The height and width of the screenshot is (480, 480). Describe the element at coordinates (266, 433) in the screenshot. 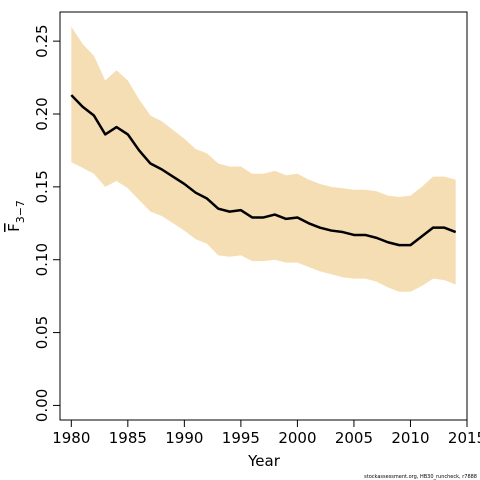

I see `x-axis: 1980 1985 1990 1995 2000 2005 2010 2015` at that location.